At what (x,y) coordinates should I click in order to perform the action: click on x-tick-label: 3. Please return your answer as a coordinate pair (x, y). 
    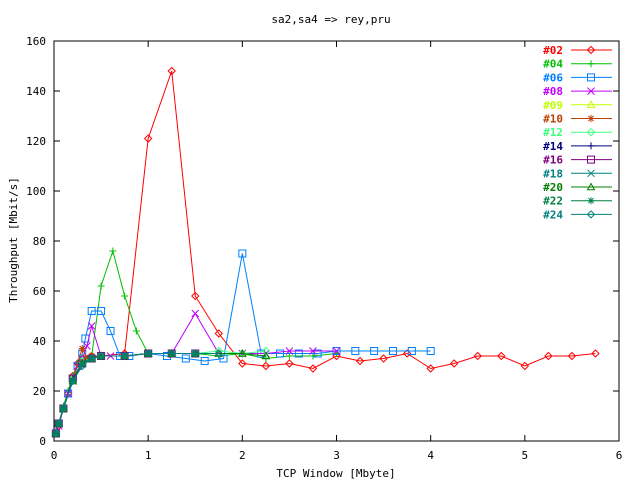
    Looking at the image, I should click on (336, 455).